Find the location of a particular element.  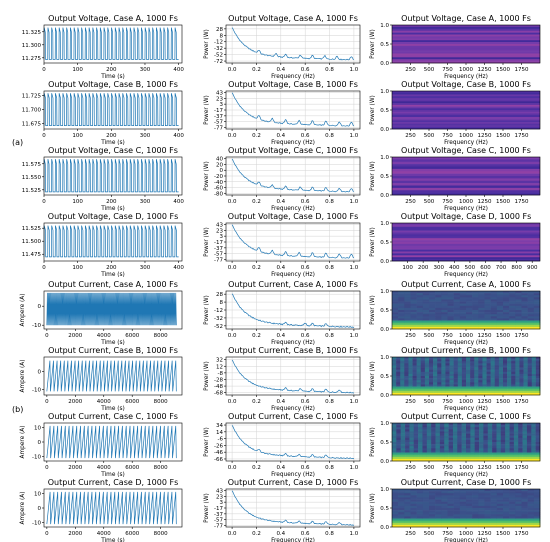

x-tick-label: 1500 is located at coordinates (503, 534).